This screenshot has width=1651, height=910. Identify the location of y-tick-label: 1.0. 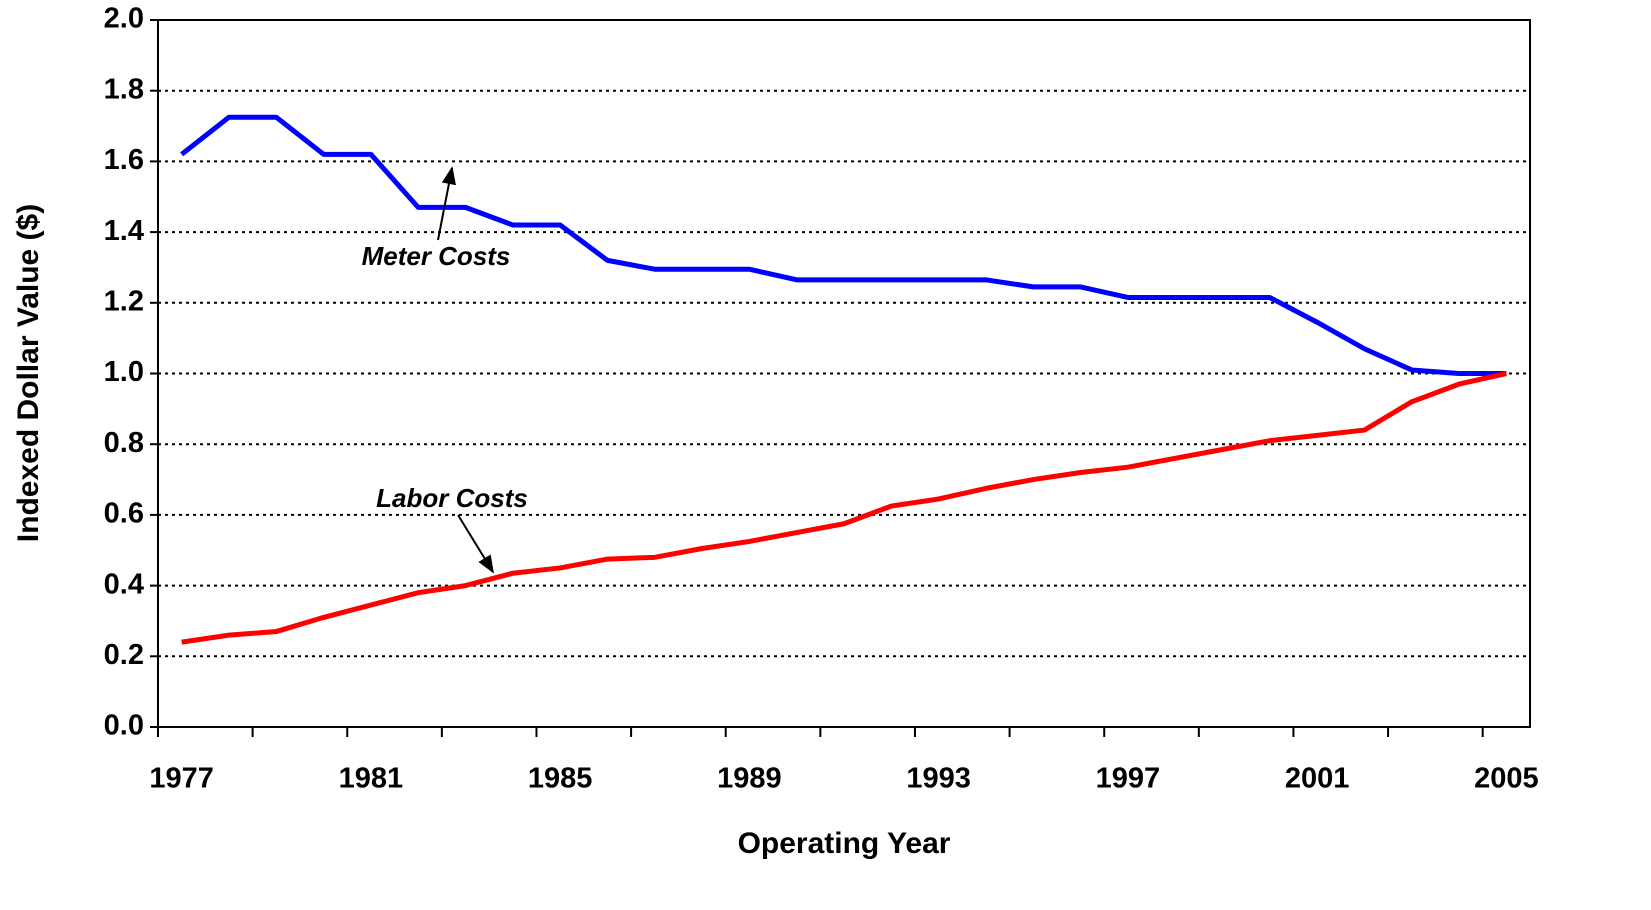
(124, 372).